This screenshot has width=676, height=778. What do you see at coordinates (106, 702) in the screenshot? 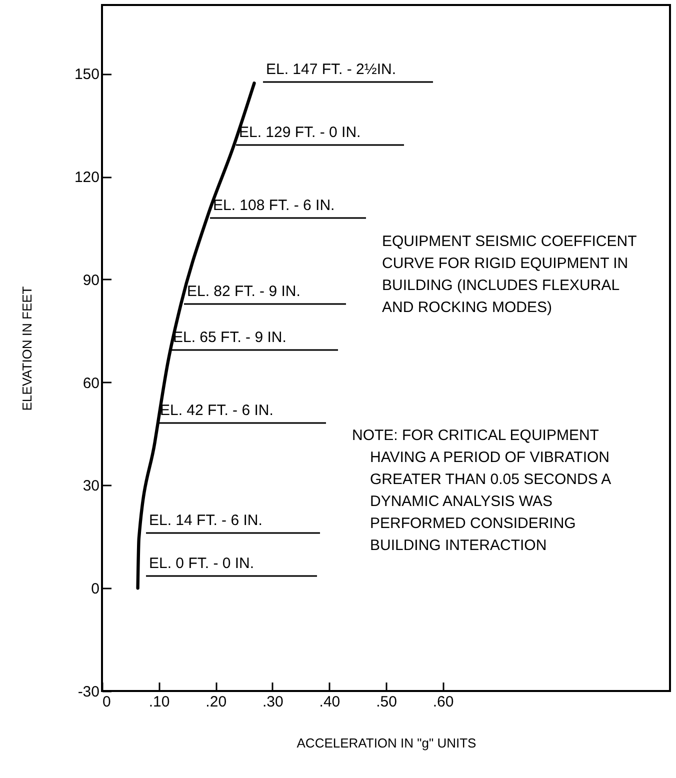
I see `x-tick-label: 0` at bounding box center [106, 702].